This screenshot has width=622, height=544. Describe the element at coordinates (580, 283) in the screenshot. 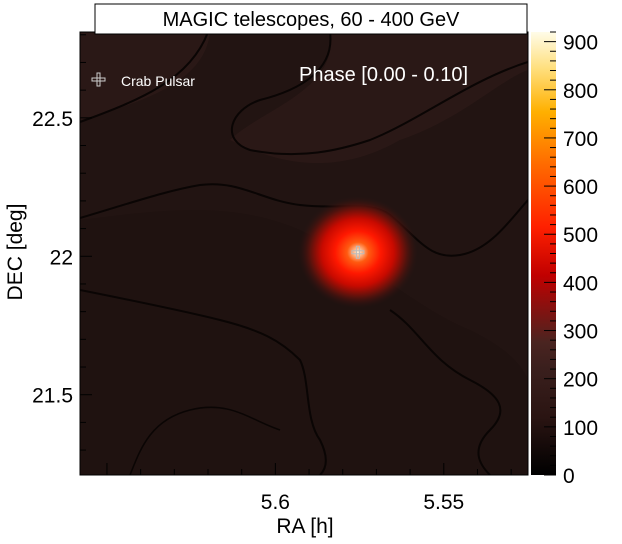

I see `colorbar-tick-label: 400` at that location.